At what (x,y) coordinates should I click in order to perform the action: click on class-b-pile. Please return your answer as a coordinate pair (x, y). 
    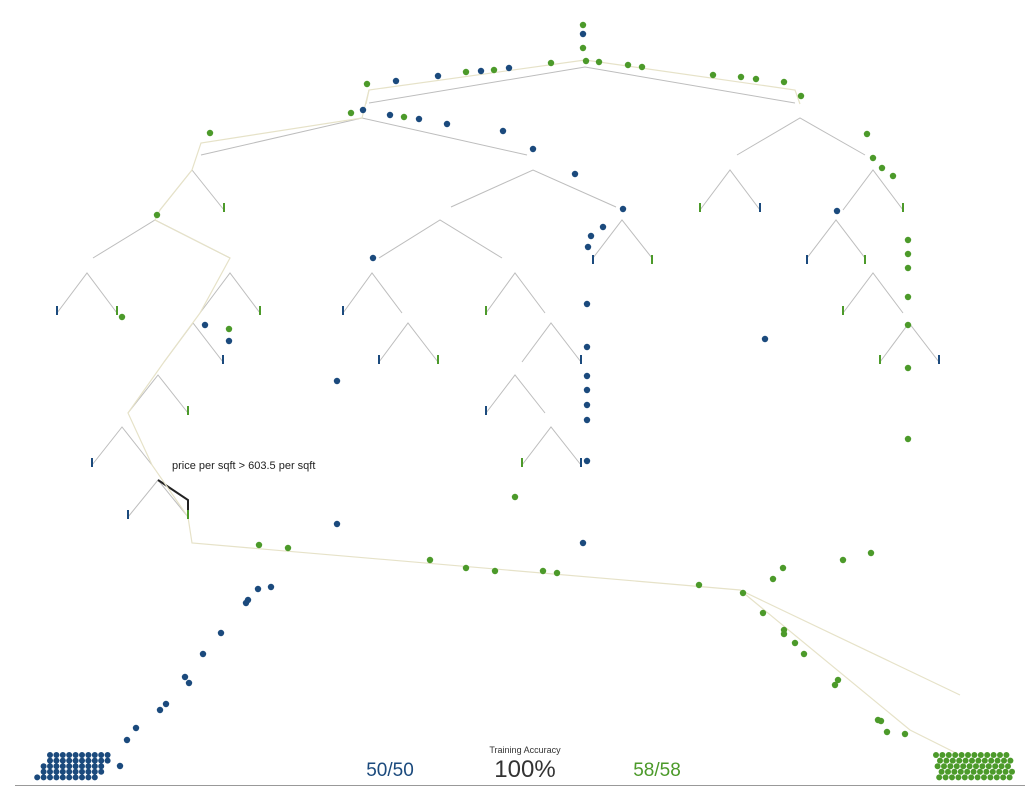
    Looking at the image, I should click on (974, 766).